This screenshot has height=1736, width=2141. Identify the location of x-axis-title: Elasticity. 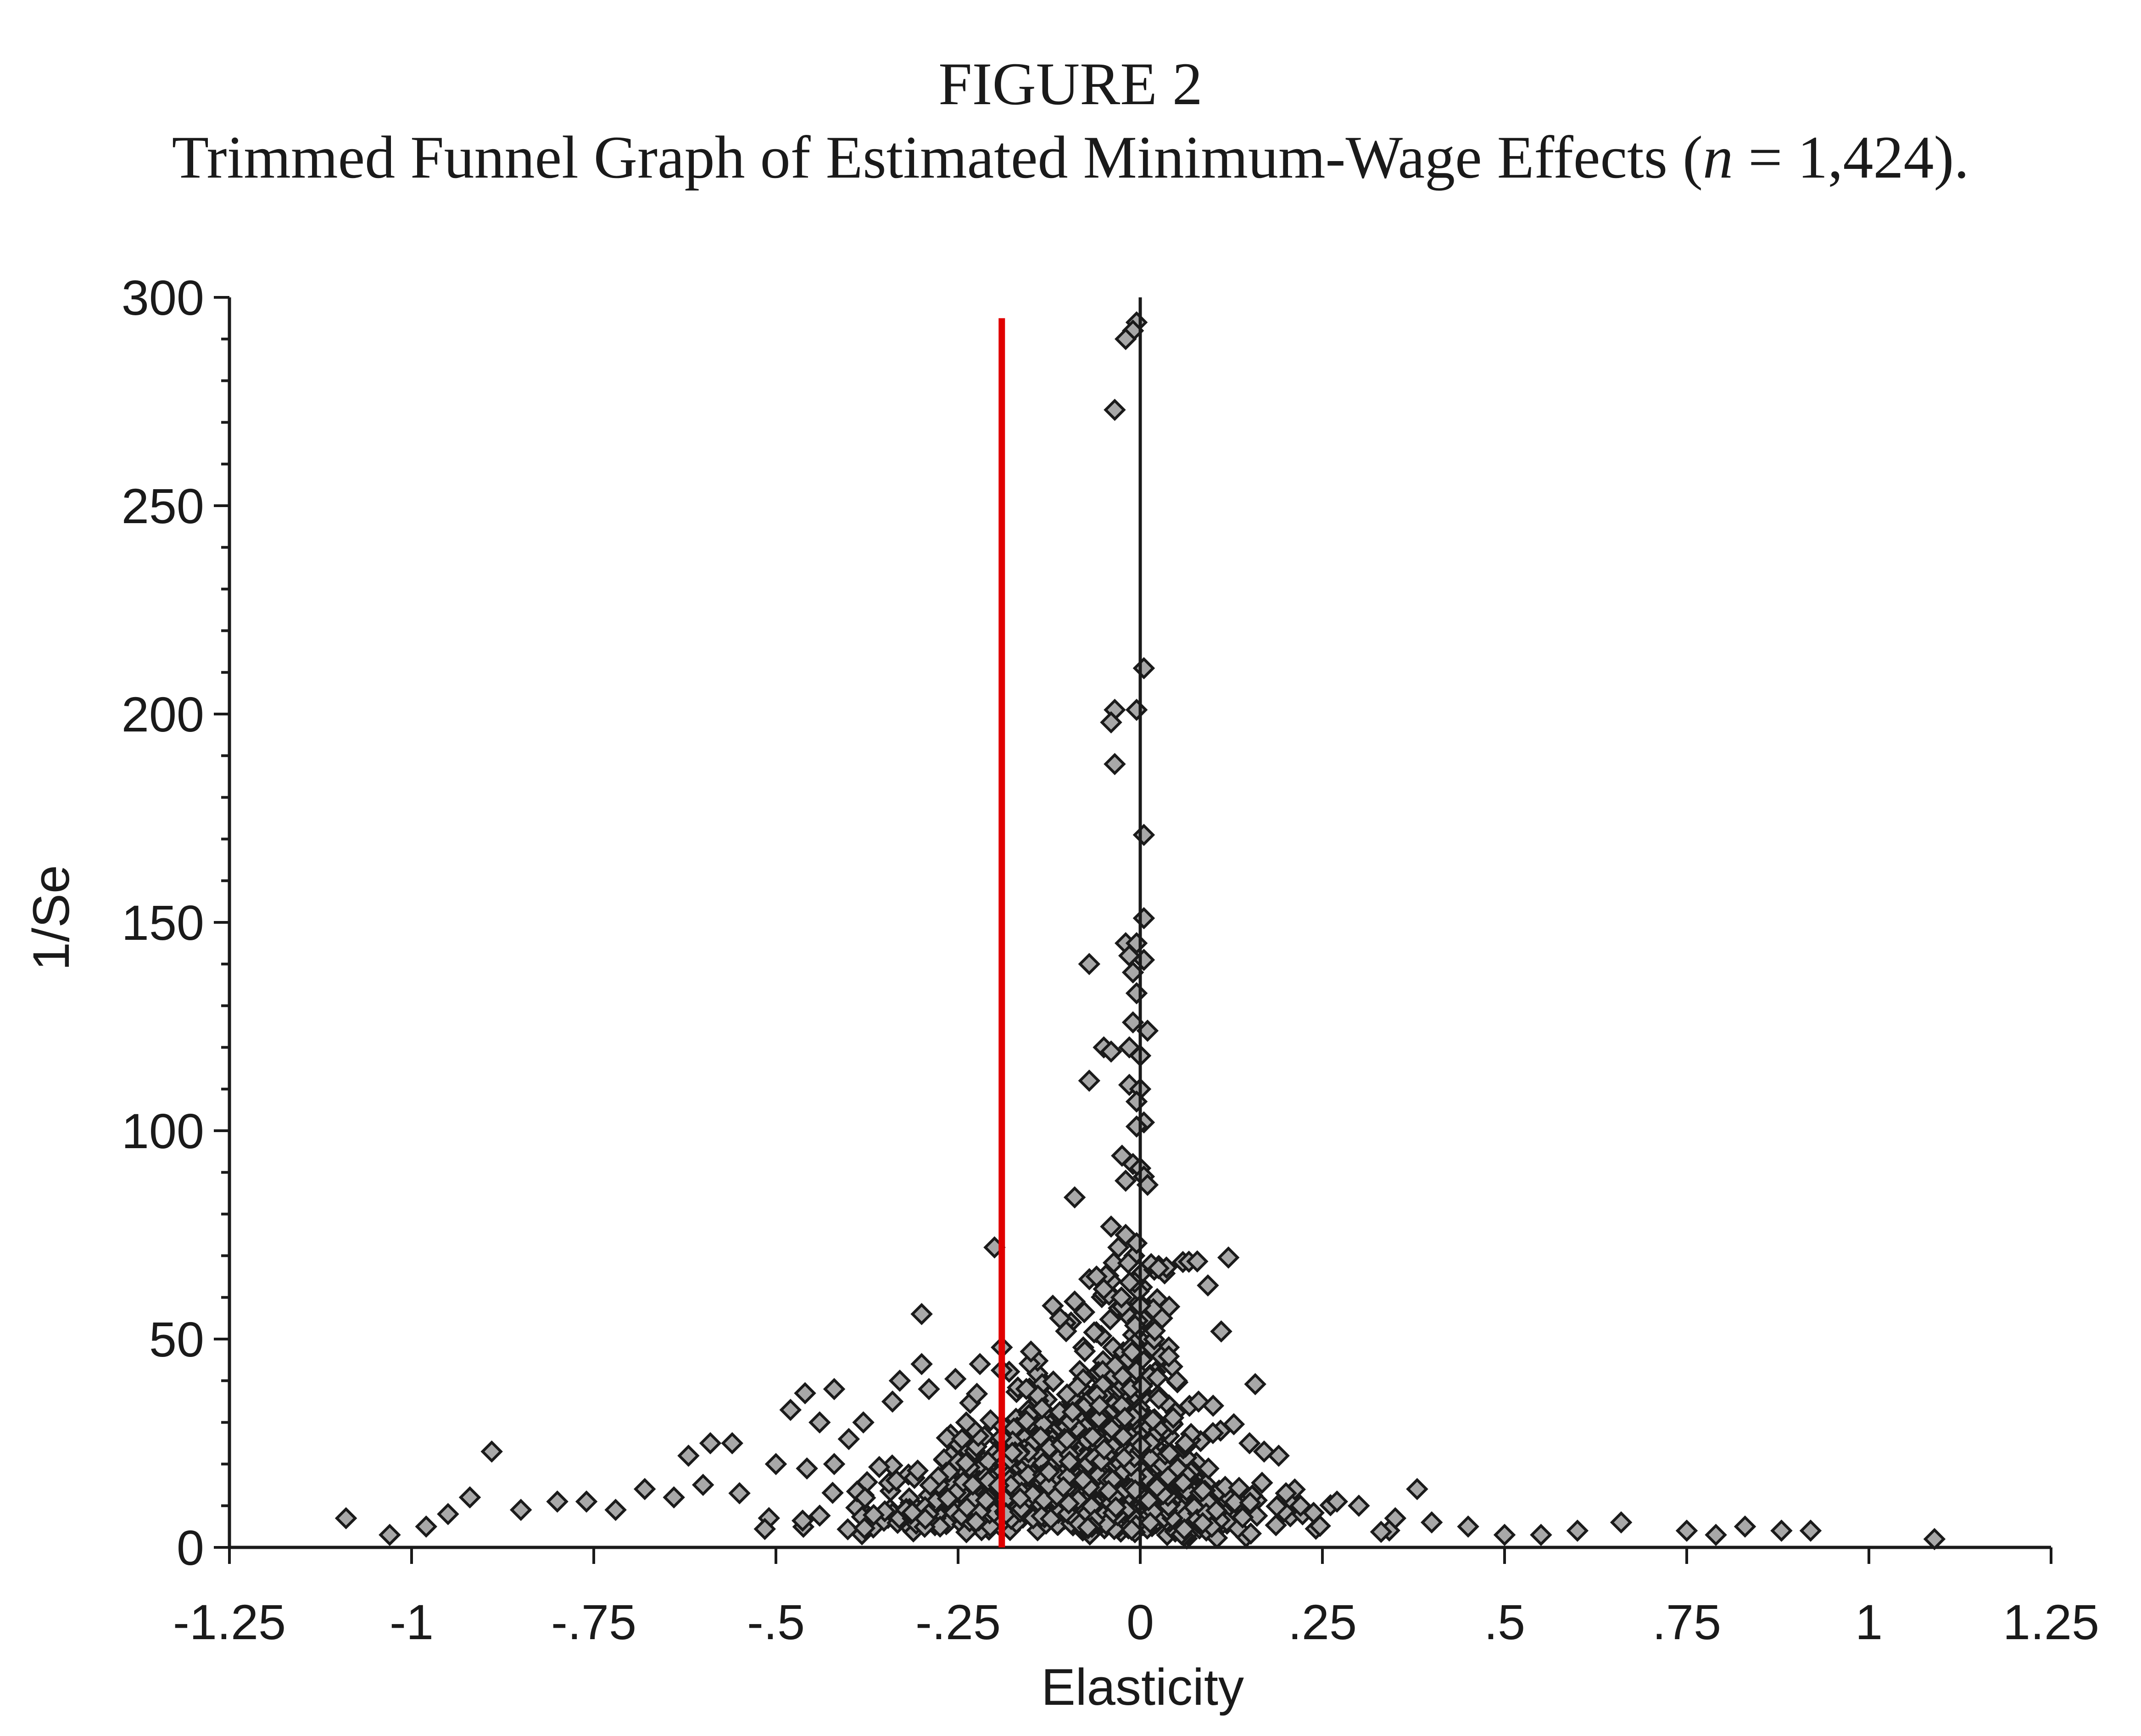
(1142, 1687).